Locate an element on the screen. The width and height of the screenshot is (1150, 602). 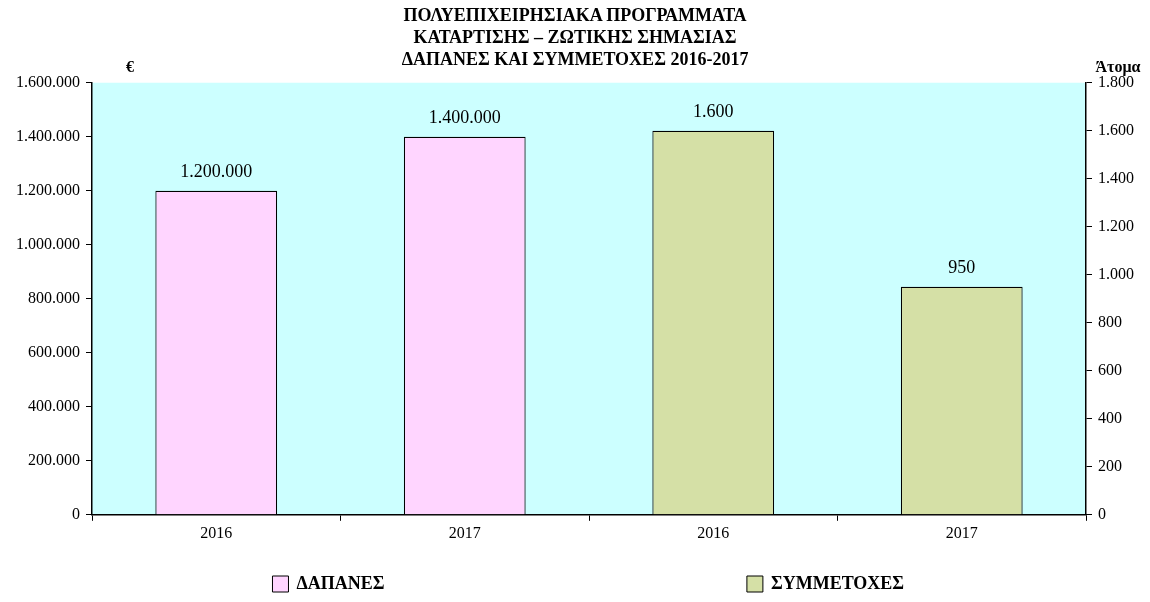
y-tick-label: 400.000 is located at coordinates (54, 405).